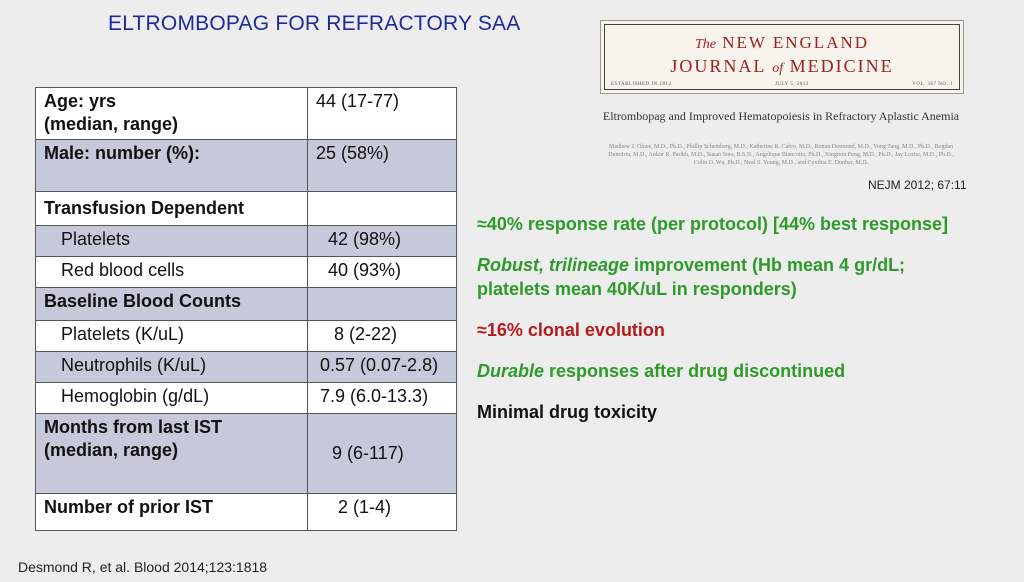 This screenshot has width=1024, height=582. Describe the element at coordinates (171, 208) in the screenshot. I see `row-label: Transfusion Dependent` at that location.